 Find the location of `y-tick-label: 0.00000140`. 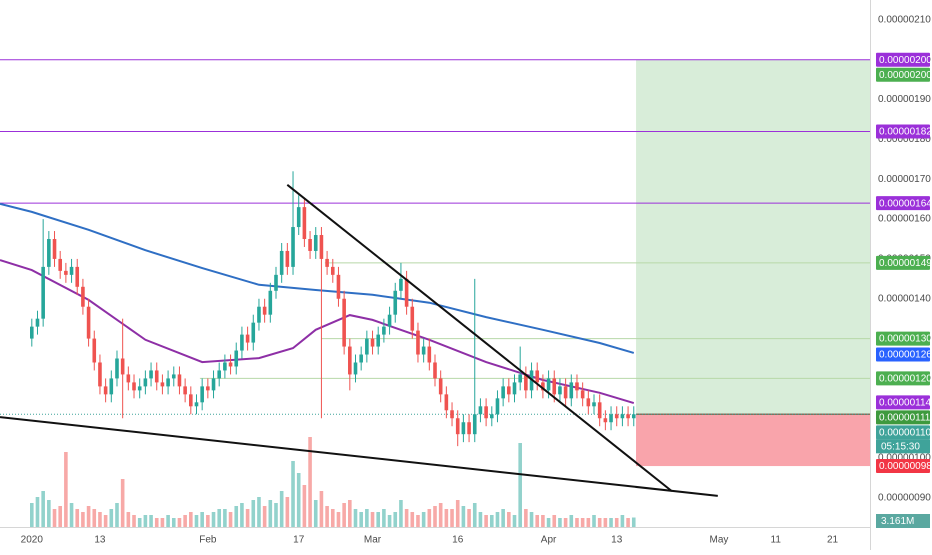

y-tick-label: 0.00000140 is located at coordinates (904, 298).